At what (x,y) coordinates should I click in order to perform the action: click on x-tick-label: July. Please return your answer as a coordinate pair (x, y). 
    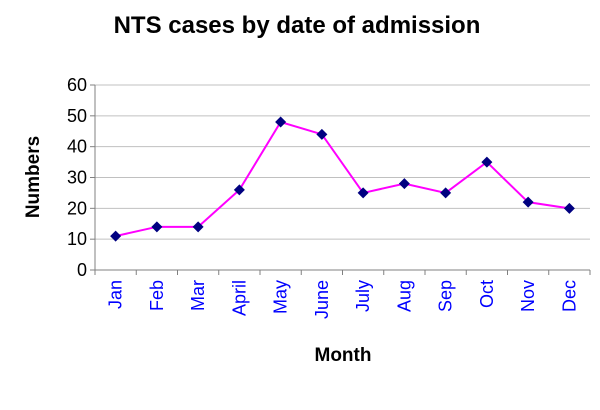
    Looking at the image, I should click on (363, 296).